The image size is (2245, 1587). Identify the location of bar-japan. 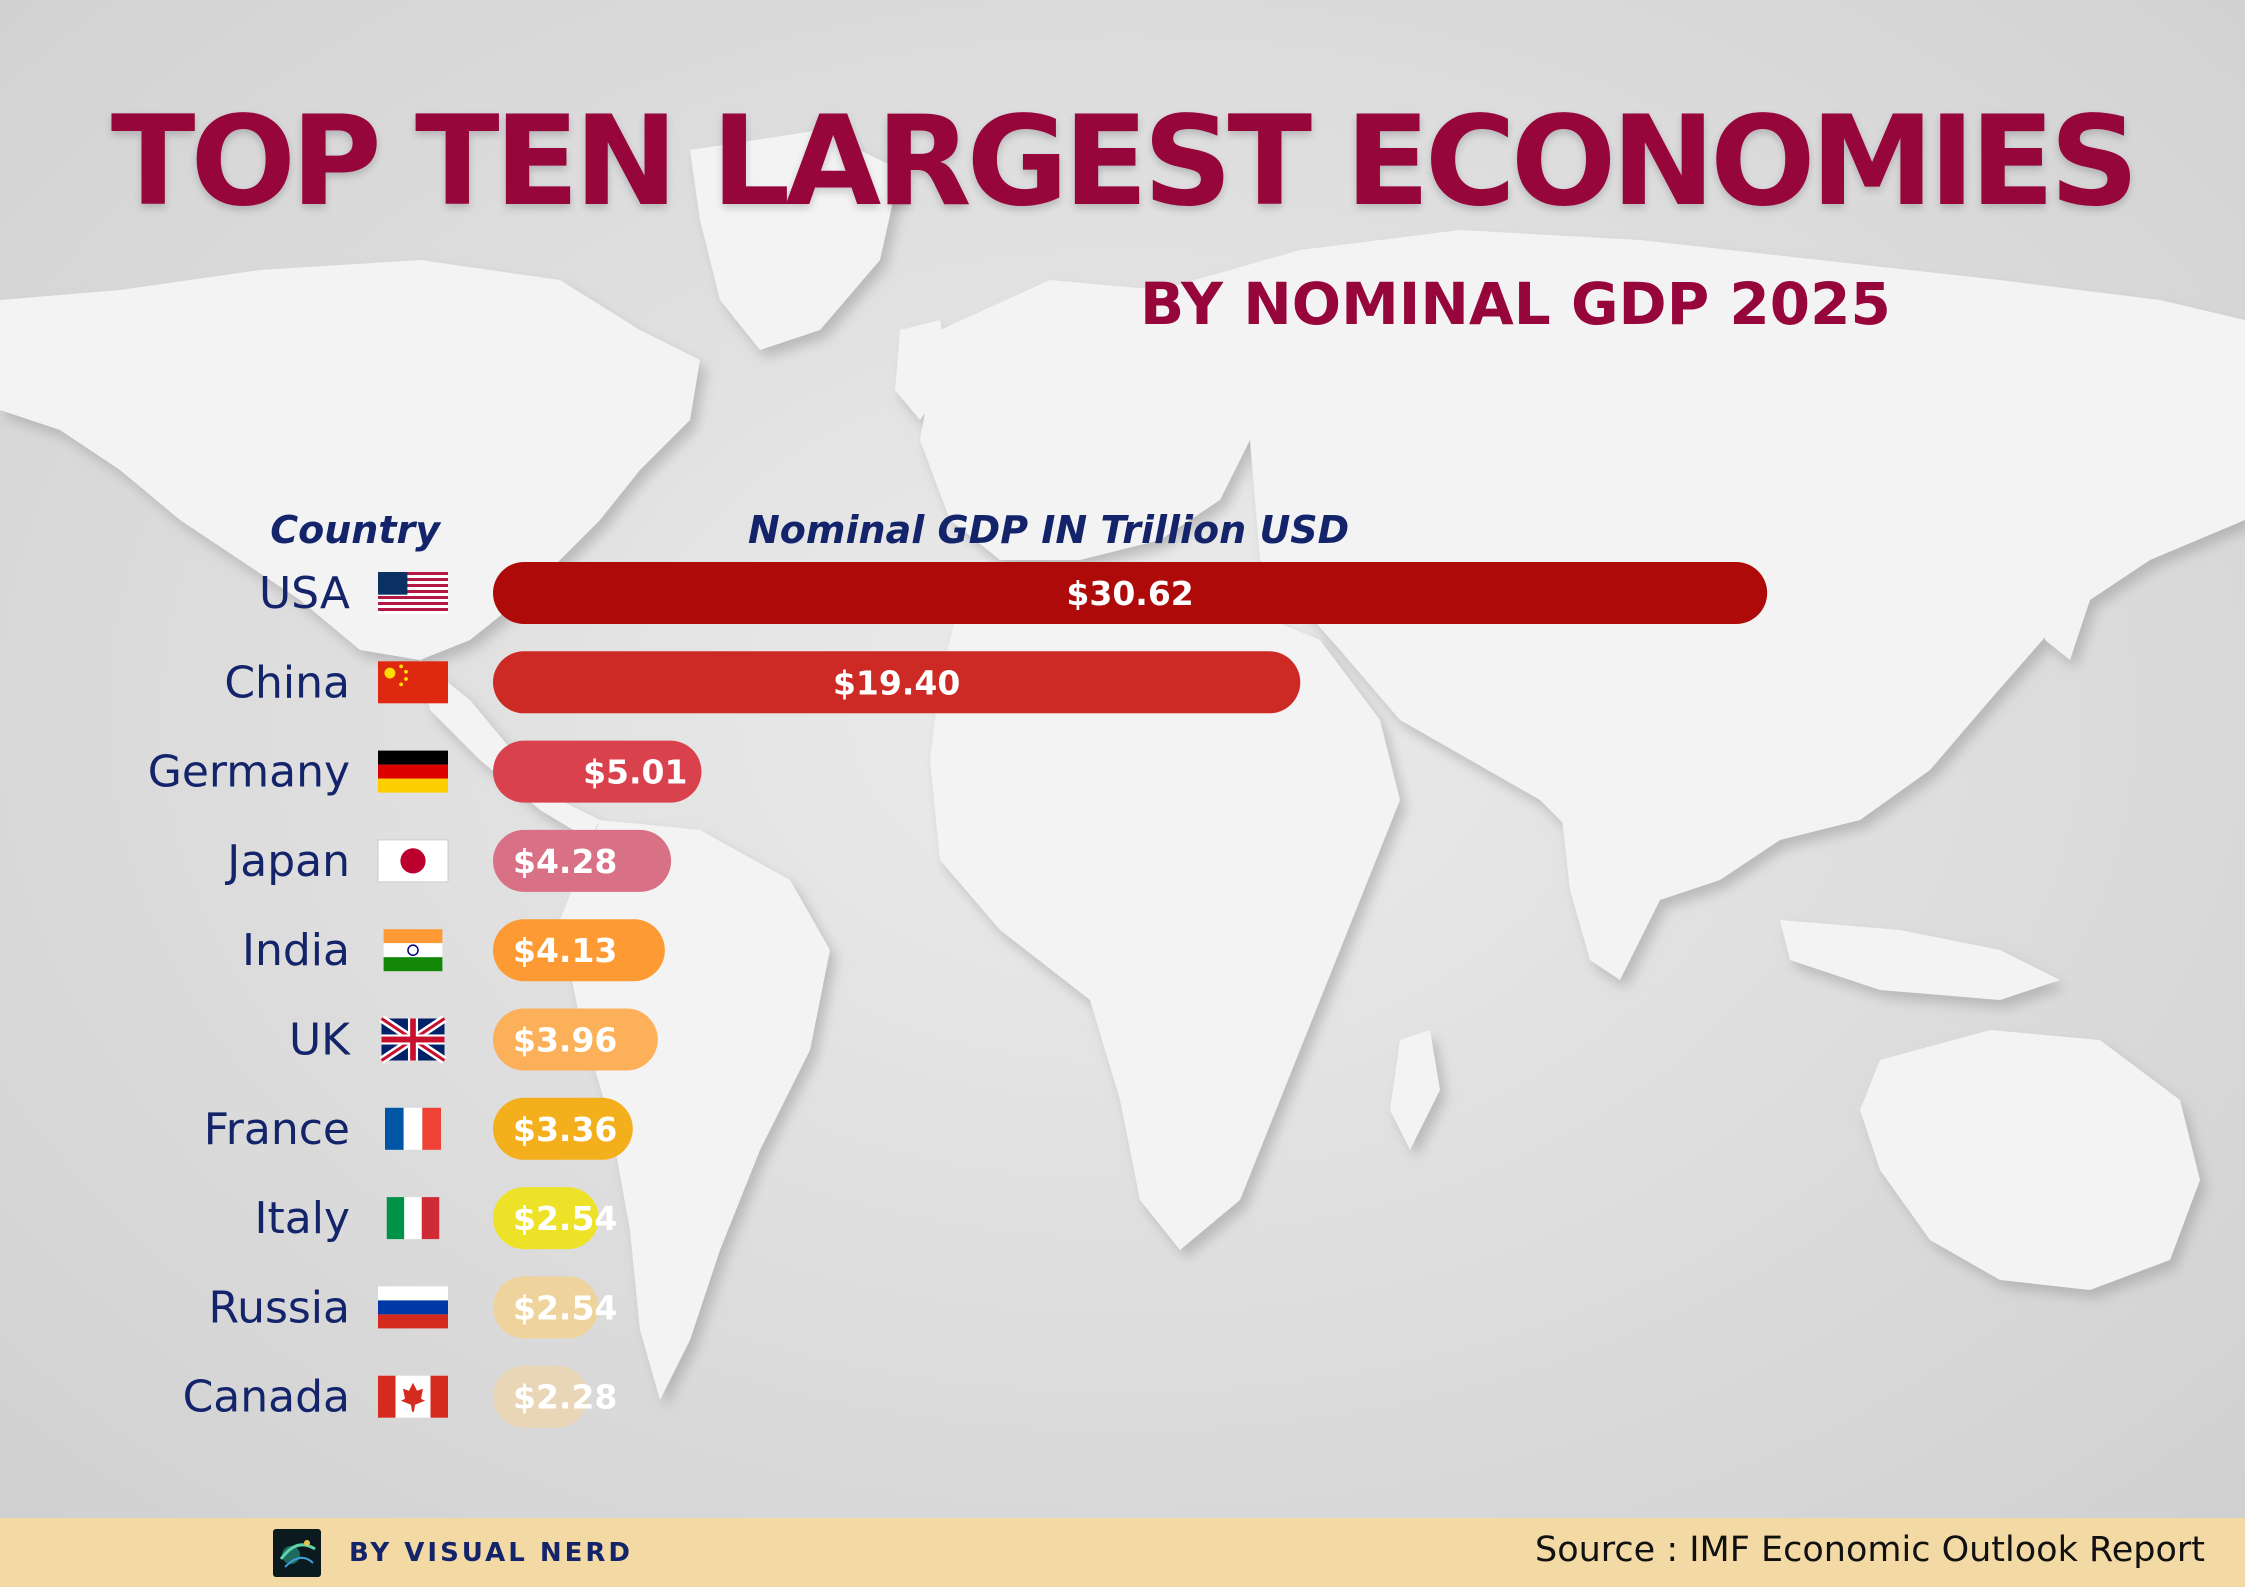
(582, 860).